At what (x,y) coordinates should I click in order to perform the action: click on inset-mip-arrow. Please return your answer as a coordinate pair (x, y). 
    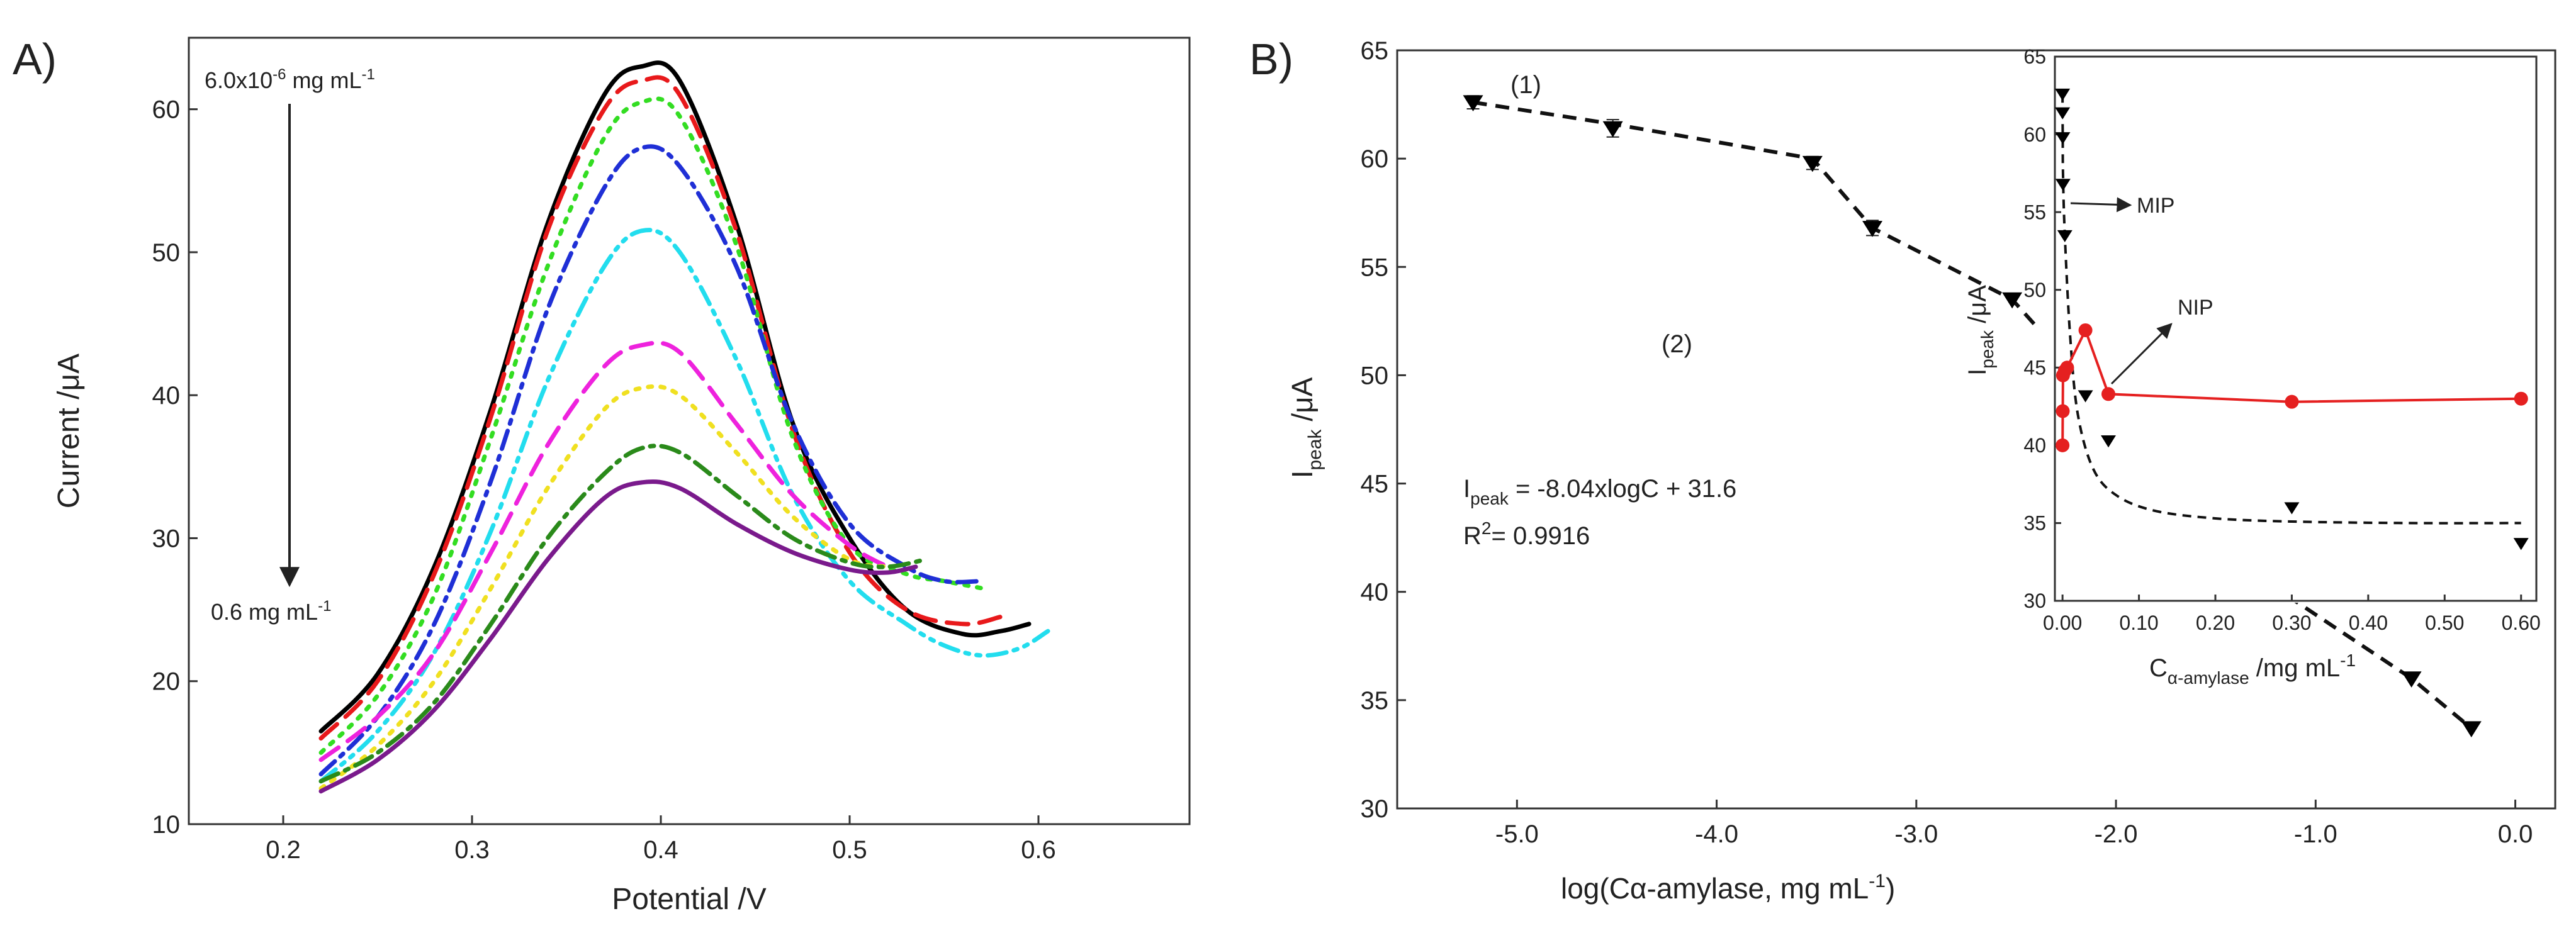
    Looking at the image, I should click on (2101, 205).